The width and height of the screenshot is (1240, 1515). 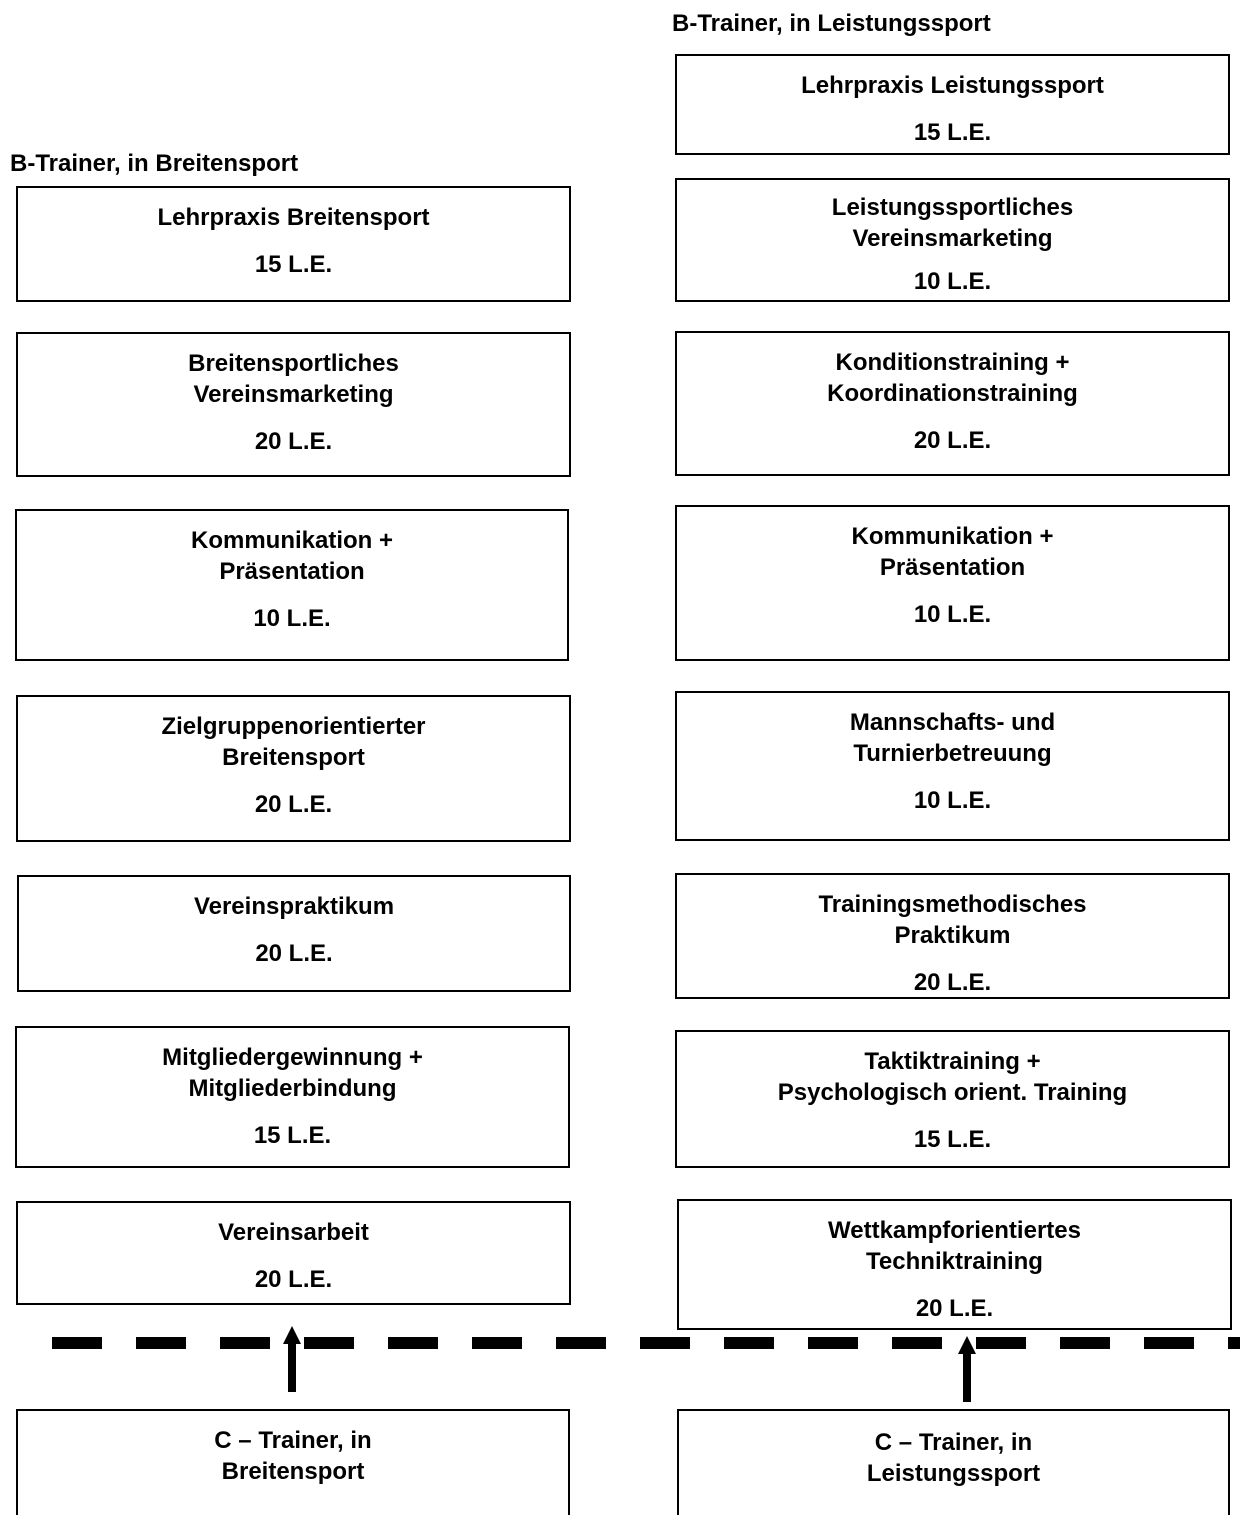 I want to click on left-column-heading: B-Trainer, in Breitensport, so click(x=154, y=163).